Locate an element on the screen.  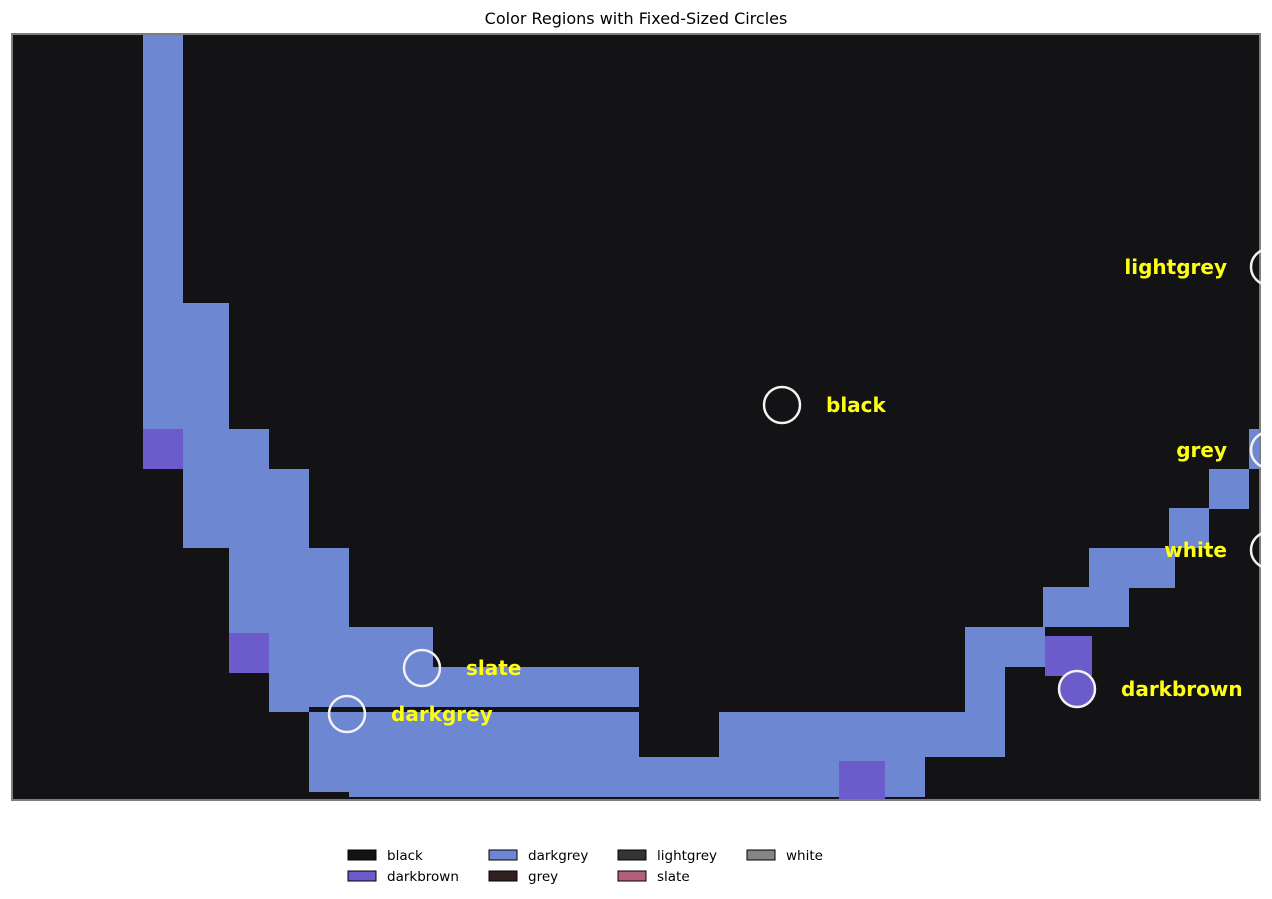
legend-swatch-black is located at coordinates (362, 855).